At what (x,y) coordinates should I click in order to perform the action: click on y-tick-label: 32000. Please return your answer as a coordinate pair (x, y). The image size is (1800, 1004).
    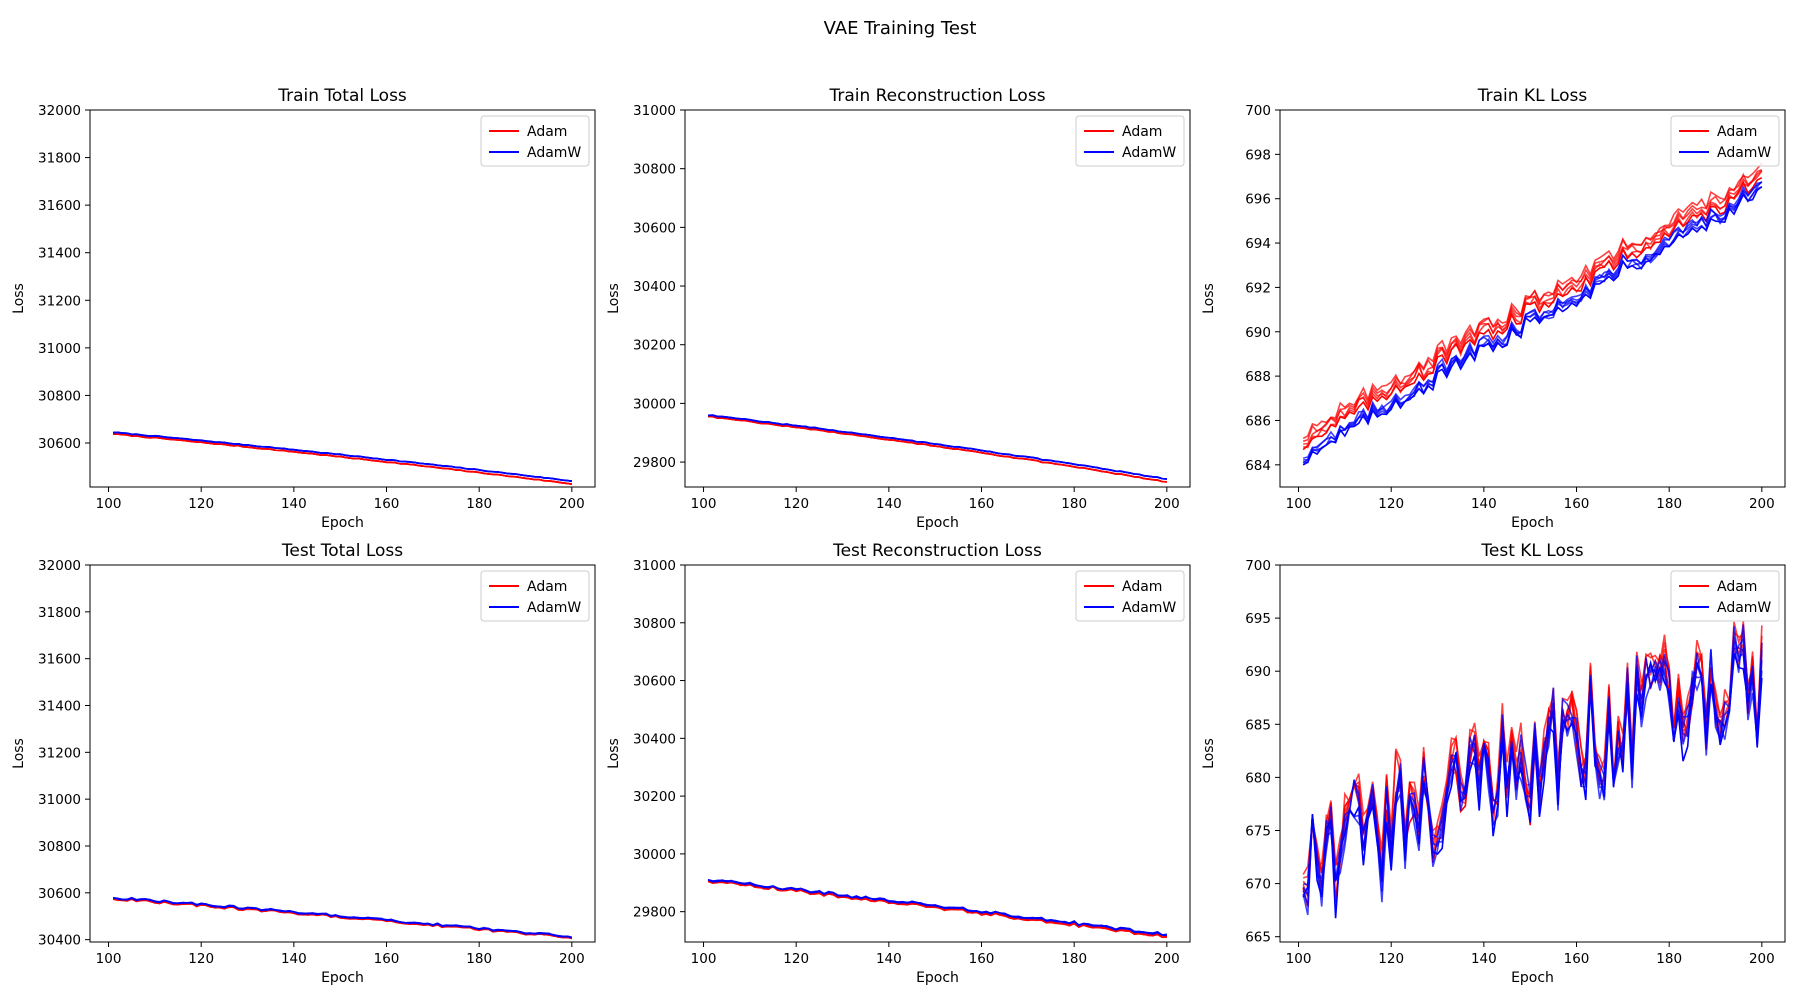
    Looking at the image, I should click on (59, 111).